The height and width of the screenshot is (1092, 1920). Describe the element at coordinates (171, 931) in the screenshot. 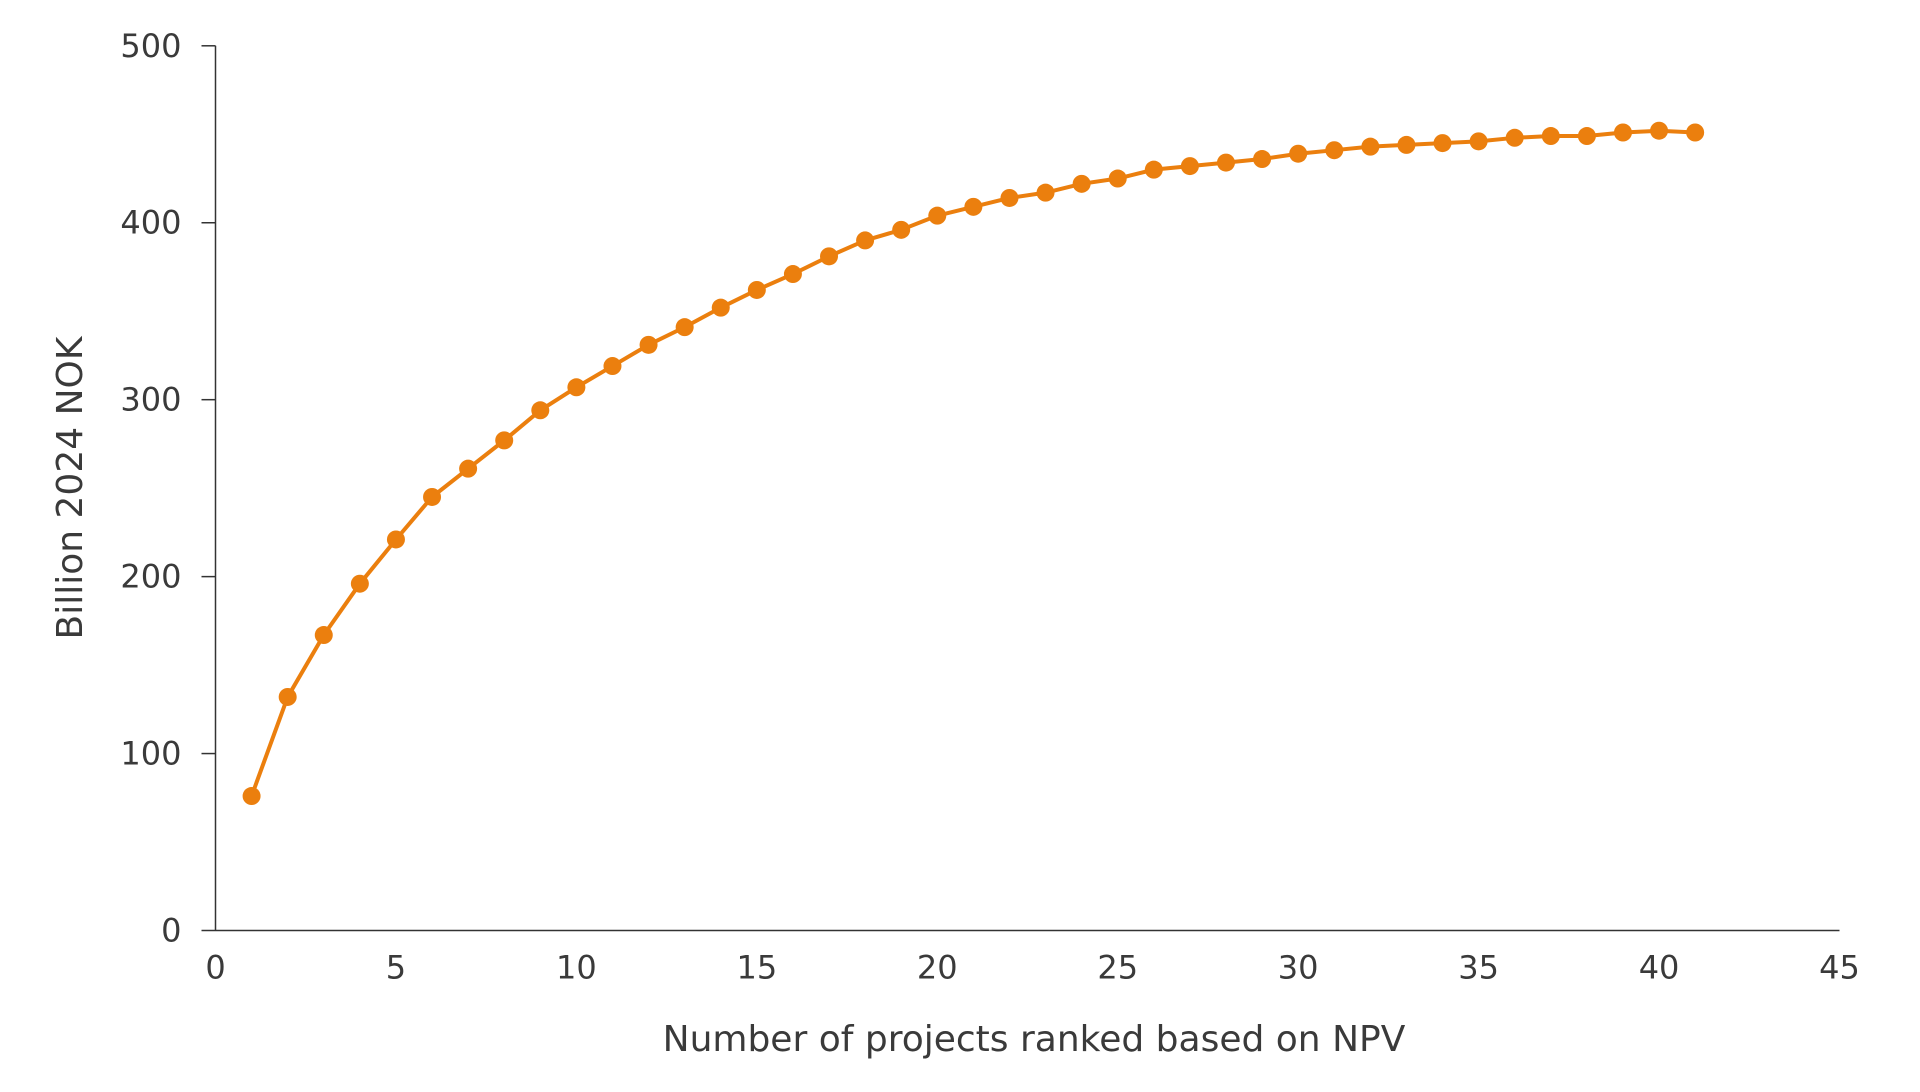

I see `y-tick-label: 0` at that location.